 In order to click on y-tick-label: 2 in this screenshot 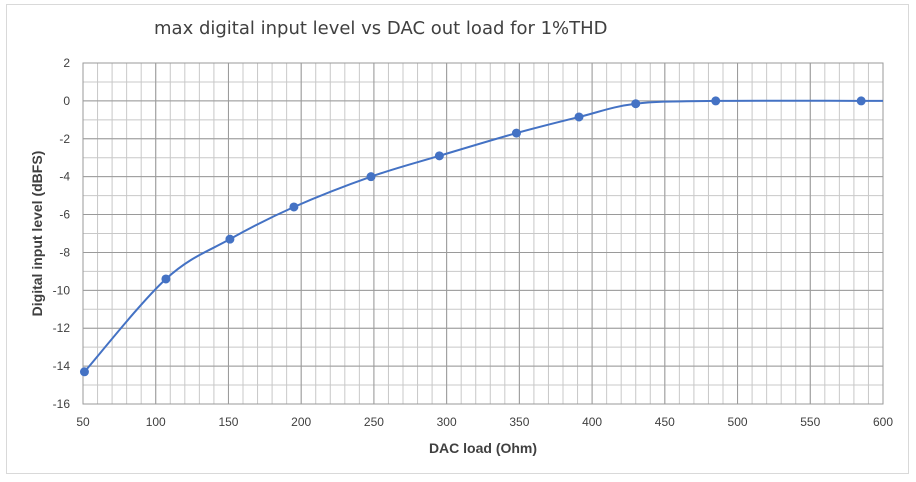, I will do `click(66, 63)`.